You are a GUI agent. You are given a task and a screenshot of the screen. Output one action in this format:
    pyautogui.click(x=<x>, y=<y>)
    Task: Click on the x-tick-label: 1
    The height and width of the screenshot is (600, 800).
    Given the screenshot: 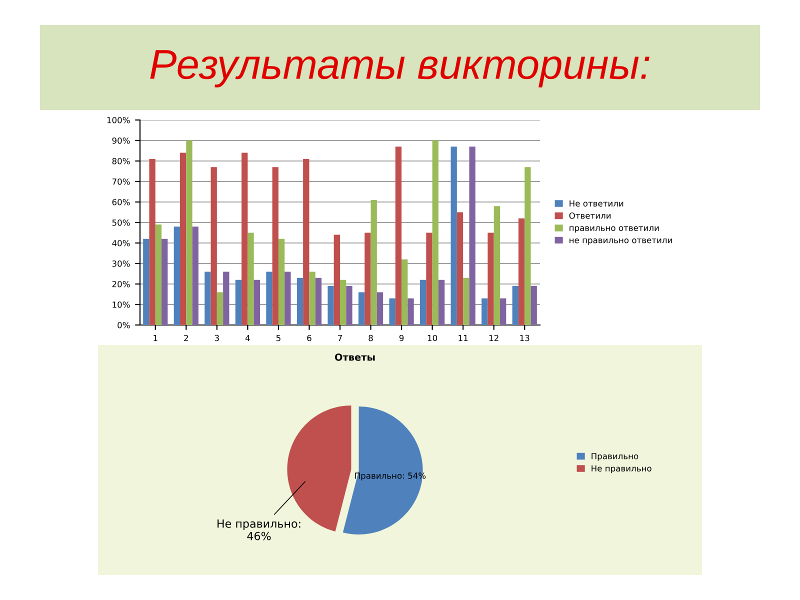 What is the action you would take?
    pyautogui.click(x=156, y=338)
    